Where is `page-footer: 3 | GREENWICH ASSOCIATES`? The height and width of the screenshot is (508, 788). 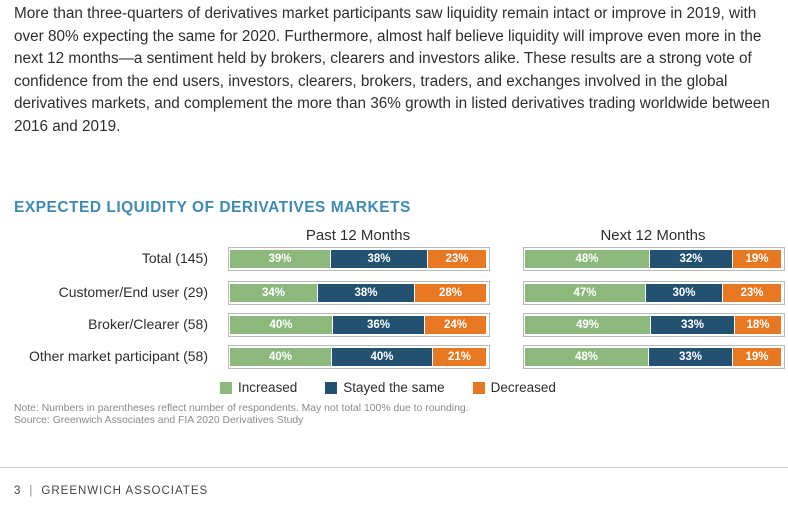
page-footer: 3 | GREENWICH ASSOCIATES is located at coordinates (111, 491).